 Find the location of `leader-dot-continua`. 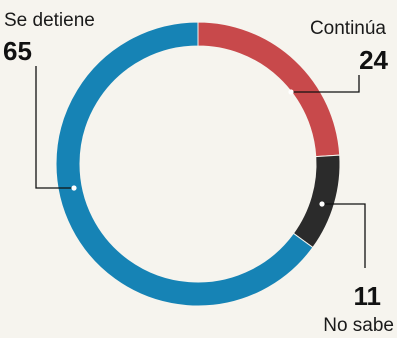

leader-dot-continua is located at coordinates (291, 92).